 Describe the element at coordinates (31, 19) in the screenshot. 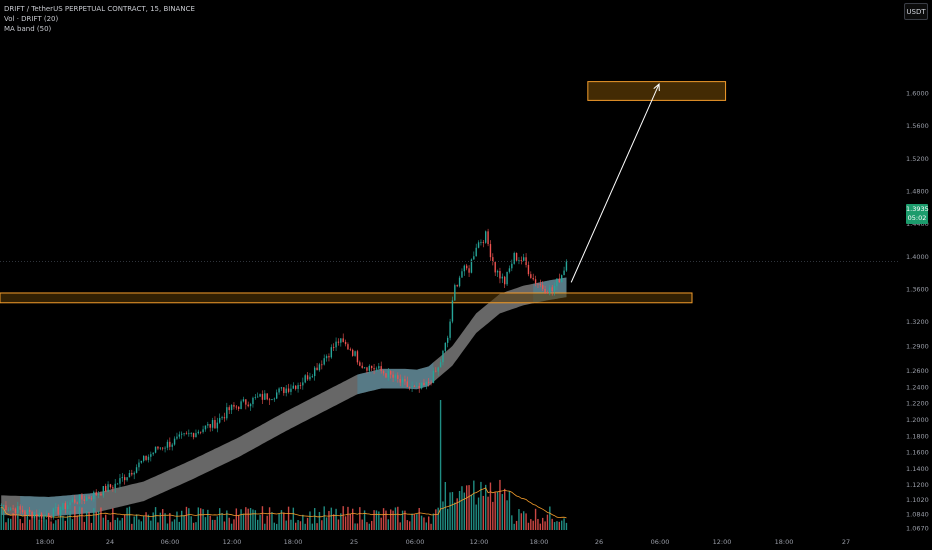

I see `legend-volume: Vol · DRIFT (20)` at that location.